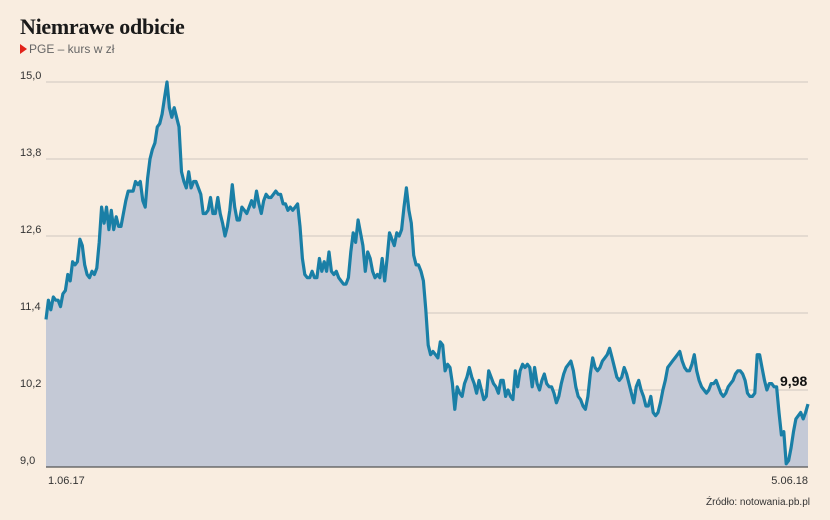 Image resolution: width=830 pixels, height=520 pixels. I want to click on chart-title: Niemrawe odbicie, so click(102, 26).